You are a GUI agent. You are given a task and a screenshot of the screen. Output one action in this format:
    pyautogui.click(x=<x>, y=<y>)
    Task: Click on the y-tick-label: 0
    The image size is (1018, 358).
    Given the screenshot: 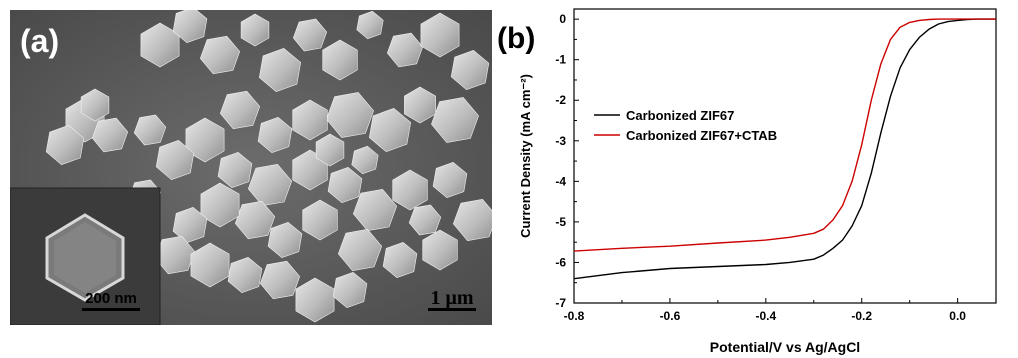 What is the action you would take?
    pyautogui.click(x=562, y=19)
    